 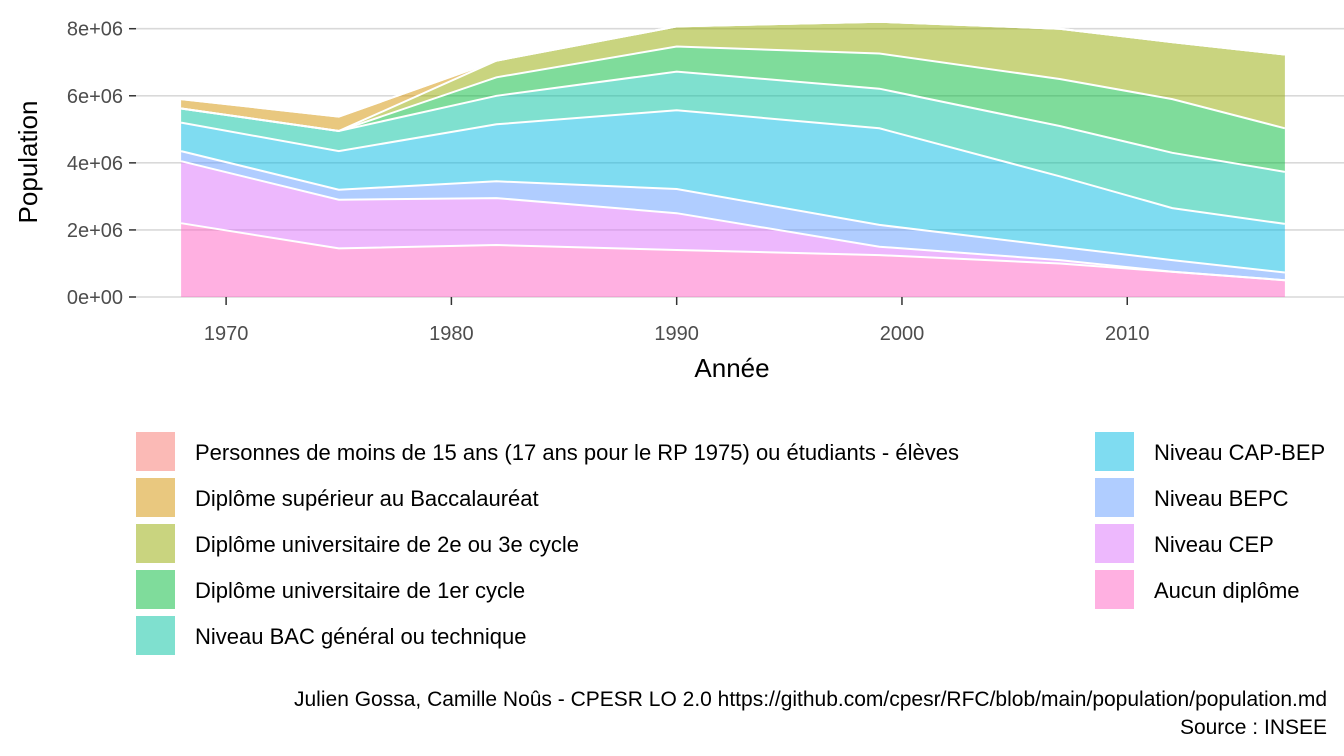 What do you see at coordinates (95, 164) in the screenshot?
I see `y-tick-label: 4e+06` at bounding box center [95, 164].